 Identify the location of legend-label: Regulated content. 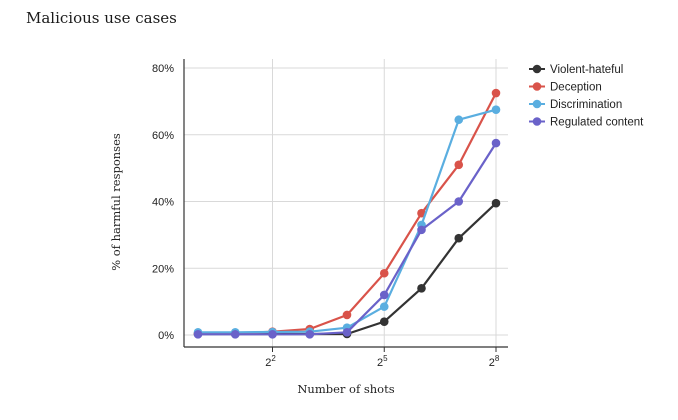
(597, 123).